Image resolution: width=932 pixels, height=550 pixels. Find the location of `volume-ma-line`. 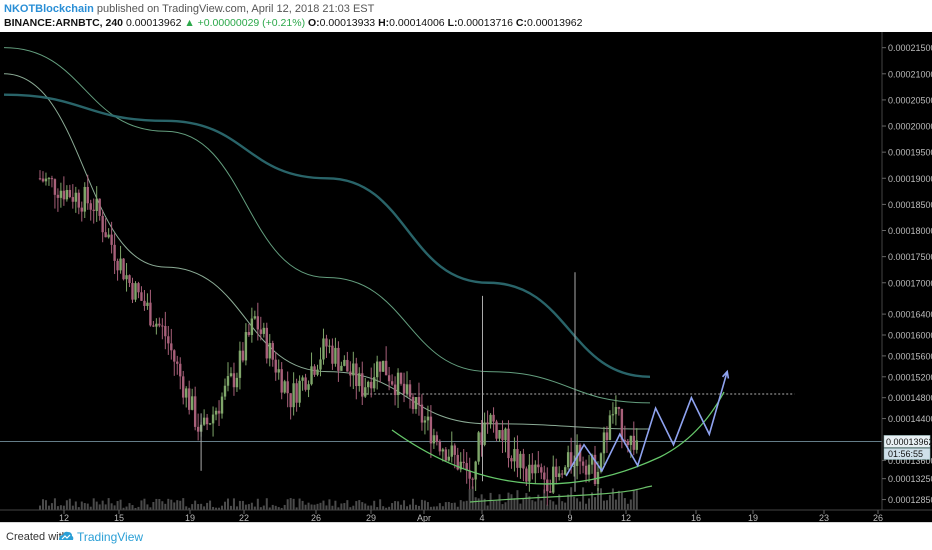

volume-ma-line is located at coordinates (561, 494).